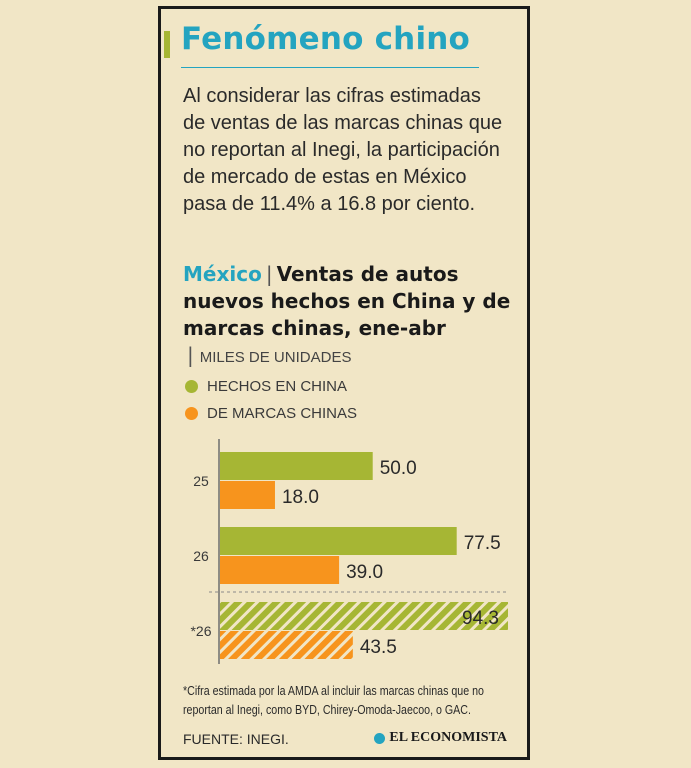  Describe the element at coordinates (378, 647) in the screenshot. I see `data-label: 43.5` at that location.